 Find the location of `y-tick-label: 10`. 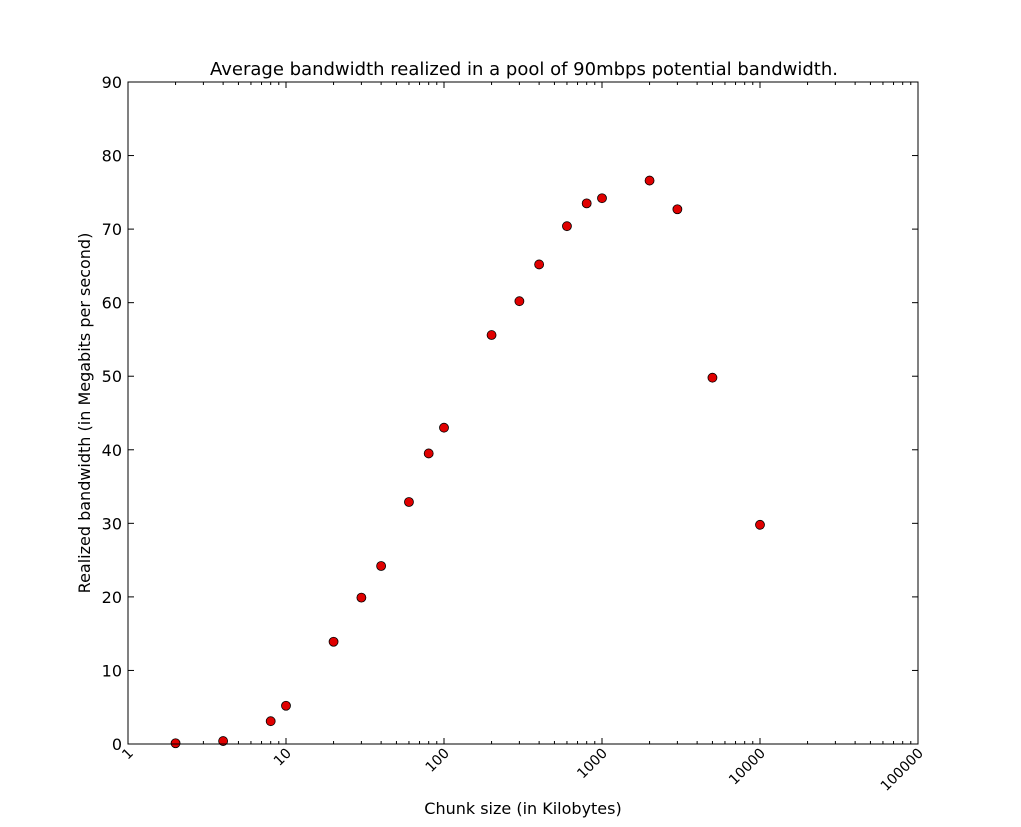

y-tick-label: 10 is located at coordinates (112, 670).